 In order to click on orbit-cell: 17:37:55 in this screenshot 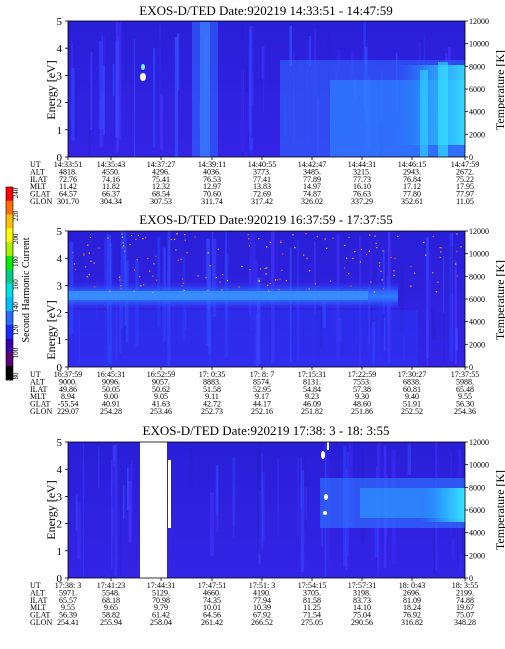, I will do `click(465, 374)`.